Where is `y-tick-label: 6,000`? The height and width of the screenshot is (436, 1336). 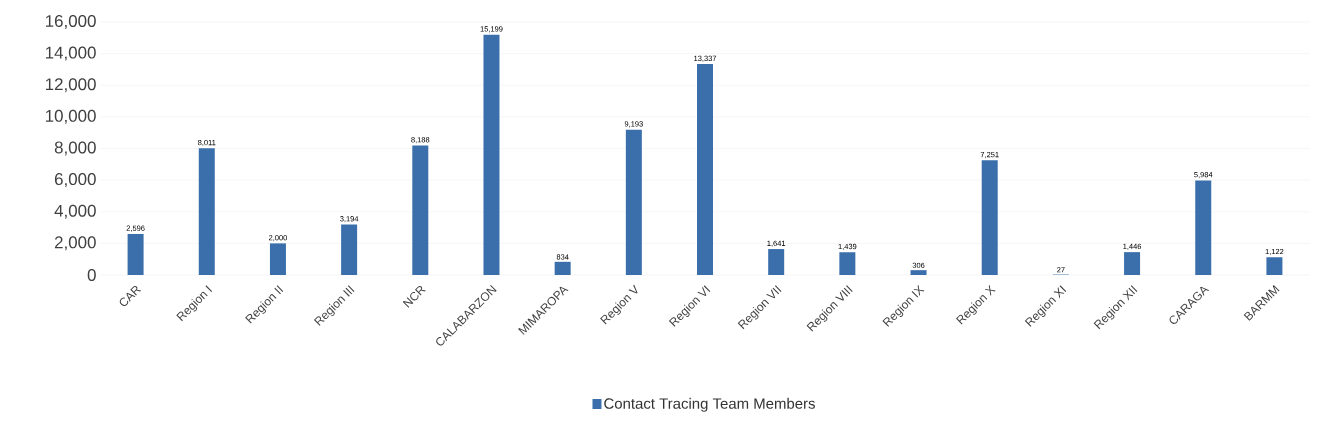
y-tick-label: 6,000 is located at coordinates (75, 180).